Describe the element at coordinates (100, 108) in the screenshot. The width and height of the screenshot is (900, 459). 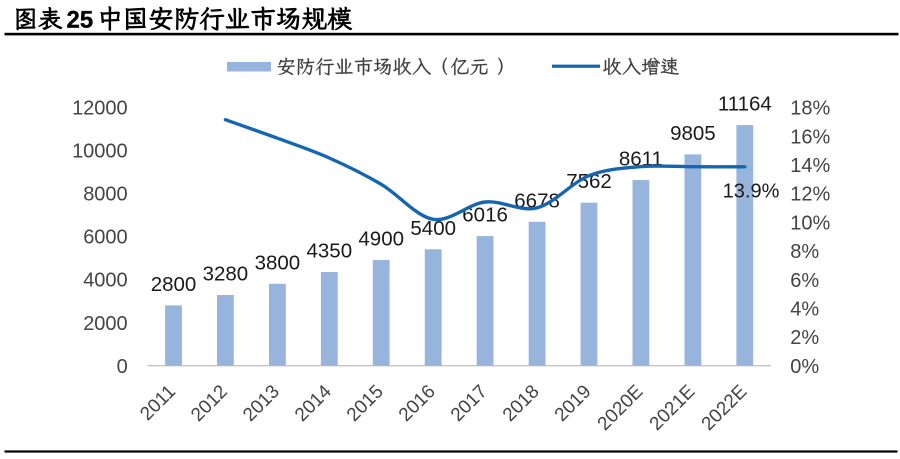
I see `svg-text: 12000` at that location.